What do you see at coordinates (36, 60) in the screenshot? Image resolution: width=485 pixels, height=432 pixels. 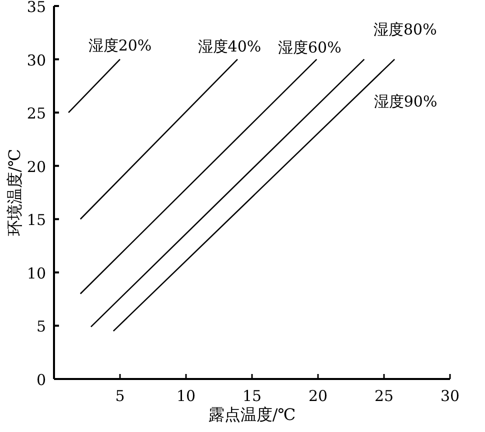 I see `y-tick-label: 30` at bounding box center [36, 60].